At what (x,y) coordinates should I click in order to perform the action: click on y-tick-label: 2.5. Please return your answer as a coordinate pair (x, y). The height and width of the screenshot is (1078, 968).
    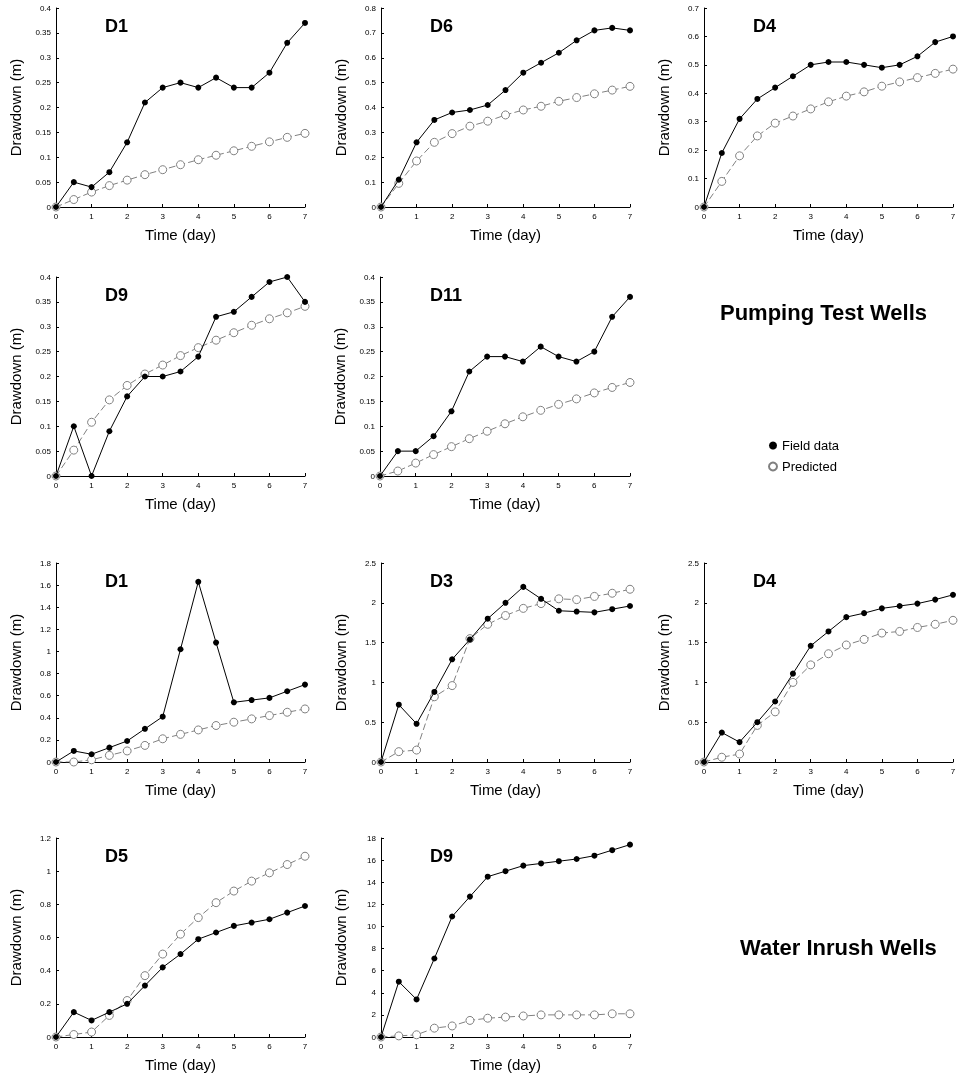
    Looking at the image, I should click on (693, 563).